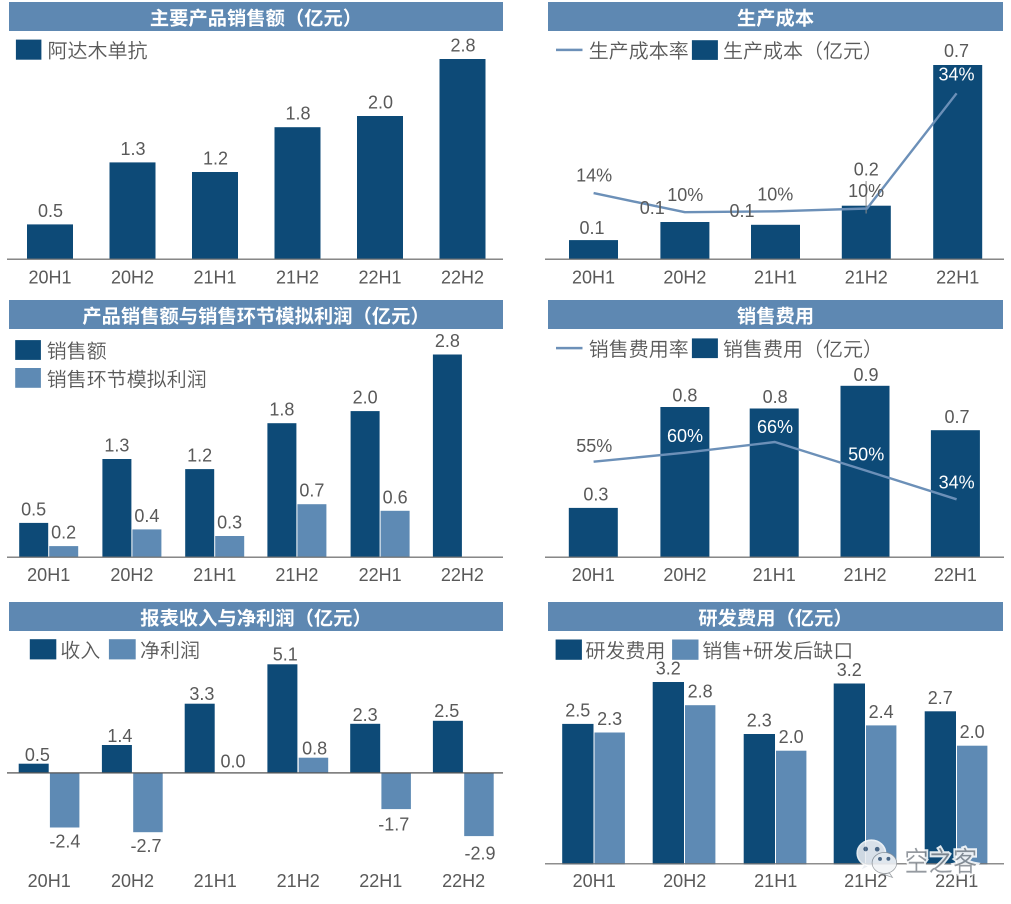 Image resolution: width=1011 pixels, height=904 pixels. Describe the element at coordinates (64, 842) in the screenshot. I see `svg-text: -2.4` at that location.